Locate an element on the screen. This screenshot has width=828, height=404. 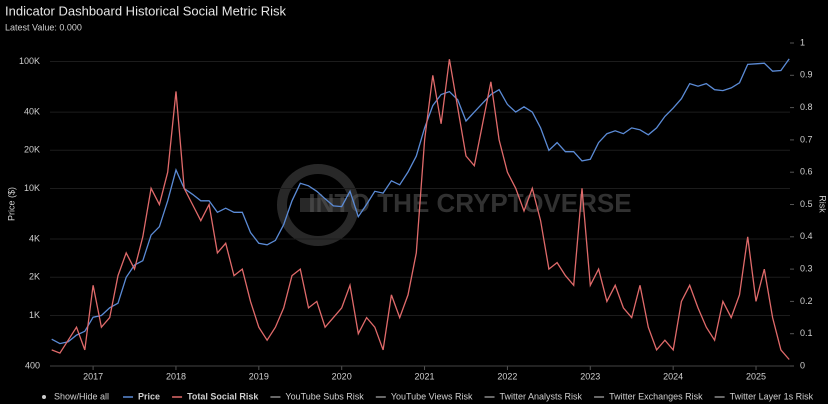
watermark: INTO THE CRYPTOVERSE is located at coordinates (469, 203).